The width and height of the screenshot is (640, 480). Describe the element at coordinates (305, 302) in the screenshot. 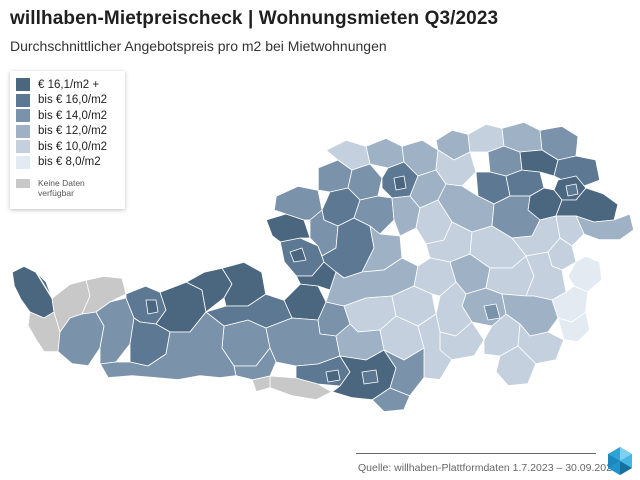

I see `region-pongau` at that location.